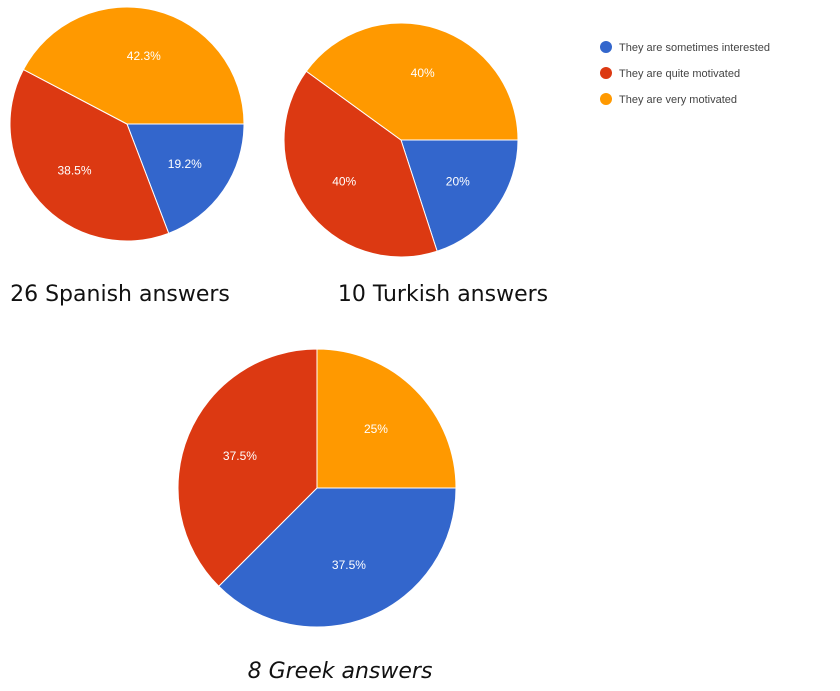  What do you see at coordinates (376, 429) in the screenshot?
I see `greek-label-they-are-very-motivated: 25%` at bounding box center [376, 429].